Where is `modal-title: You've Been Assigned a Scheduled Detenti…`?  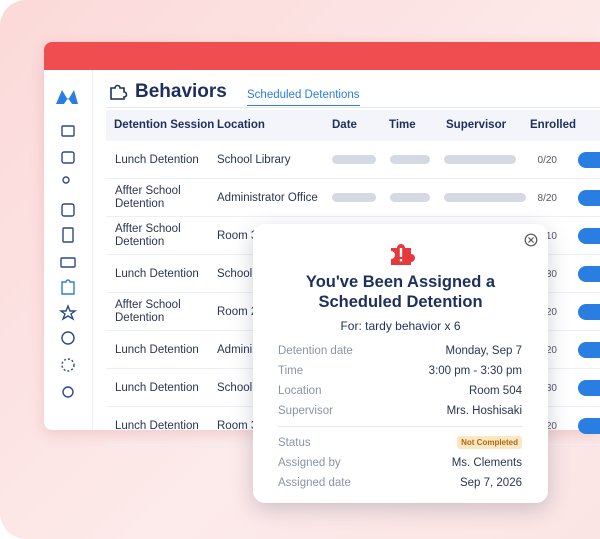 modal-title: You've Been Assigned a Scheduled Detenti… is located at coordinates (400, 292).